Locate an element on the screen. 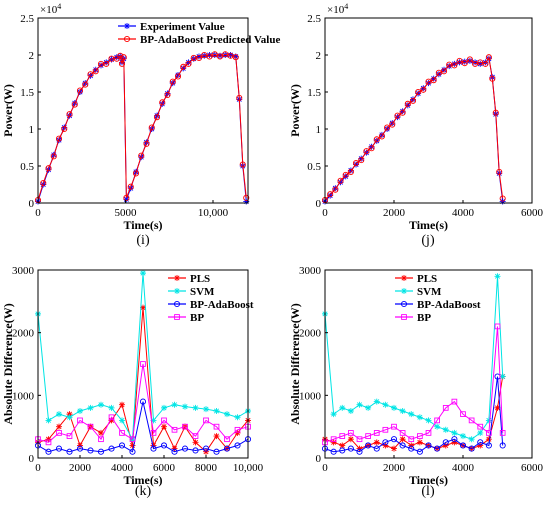 This screenshot has height=508, width=550. marker-s2-p14 is located at coordinates (185, 448).